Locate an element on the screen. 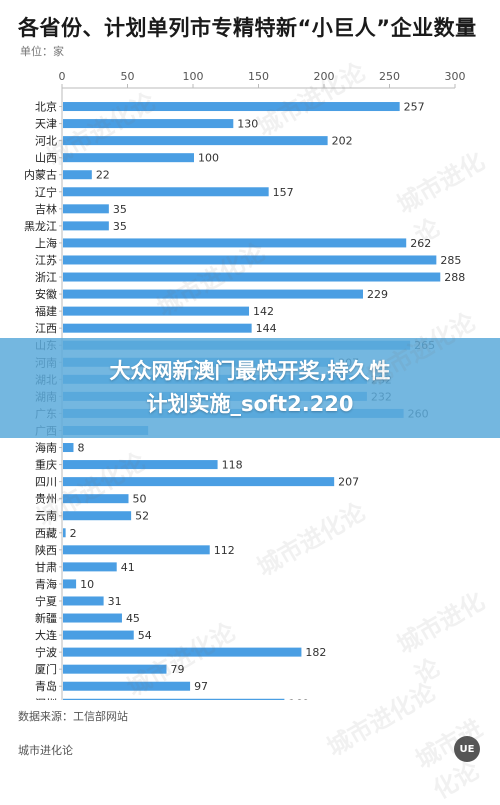  value-label: 41 is located at coordinates (128, 567).